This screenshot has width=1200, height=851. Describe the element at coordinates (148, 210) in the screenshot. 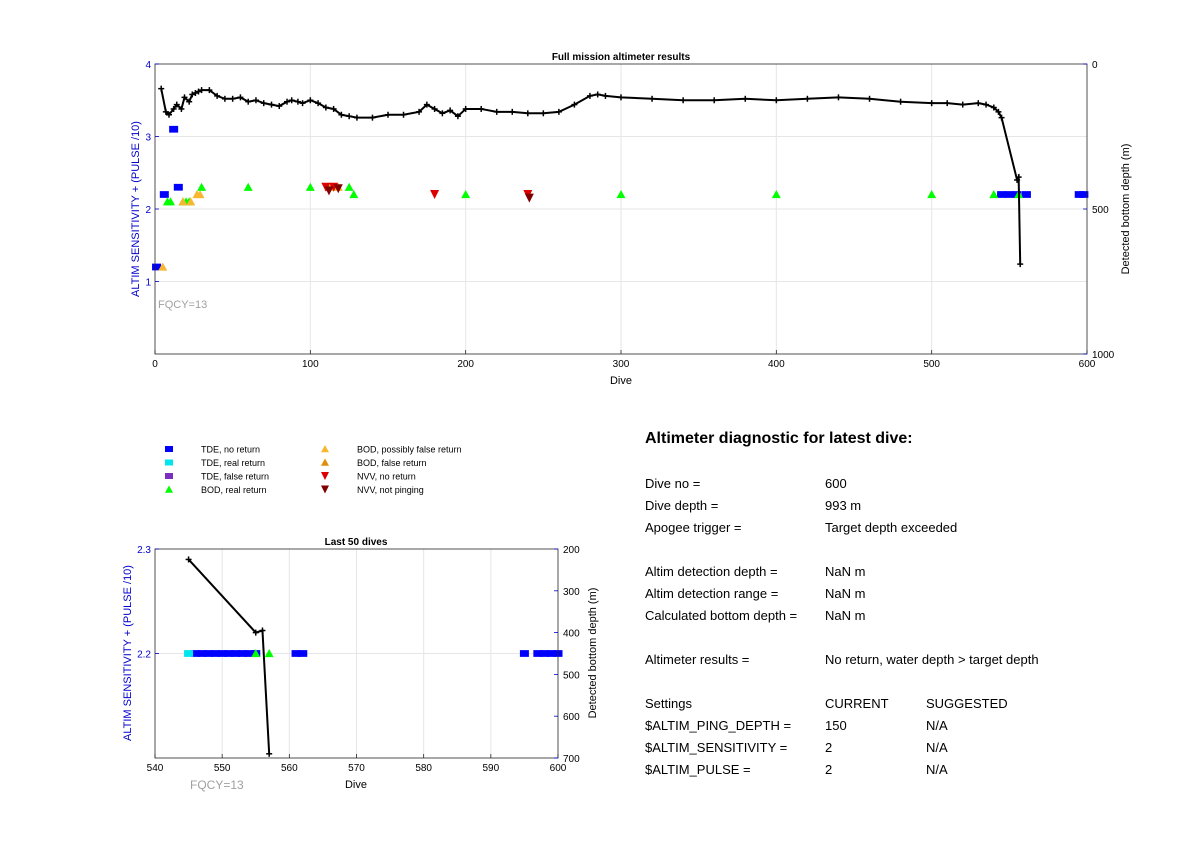

I see `y-tick-label: 2` at that location.